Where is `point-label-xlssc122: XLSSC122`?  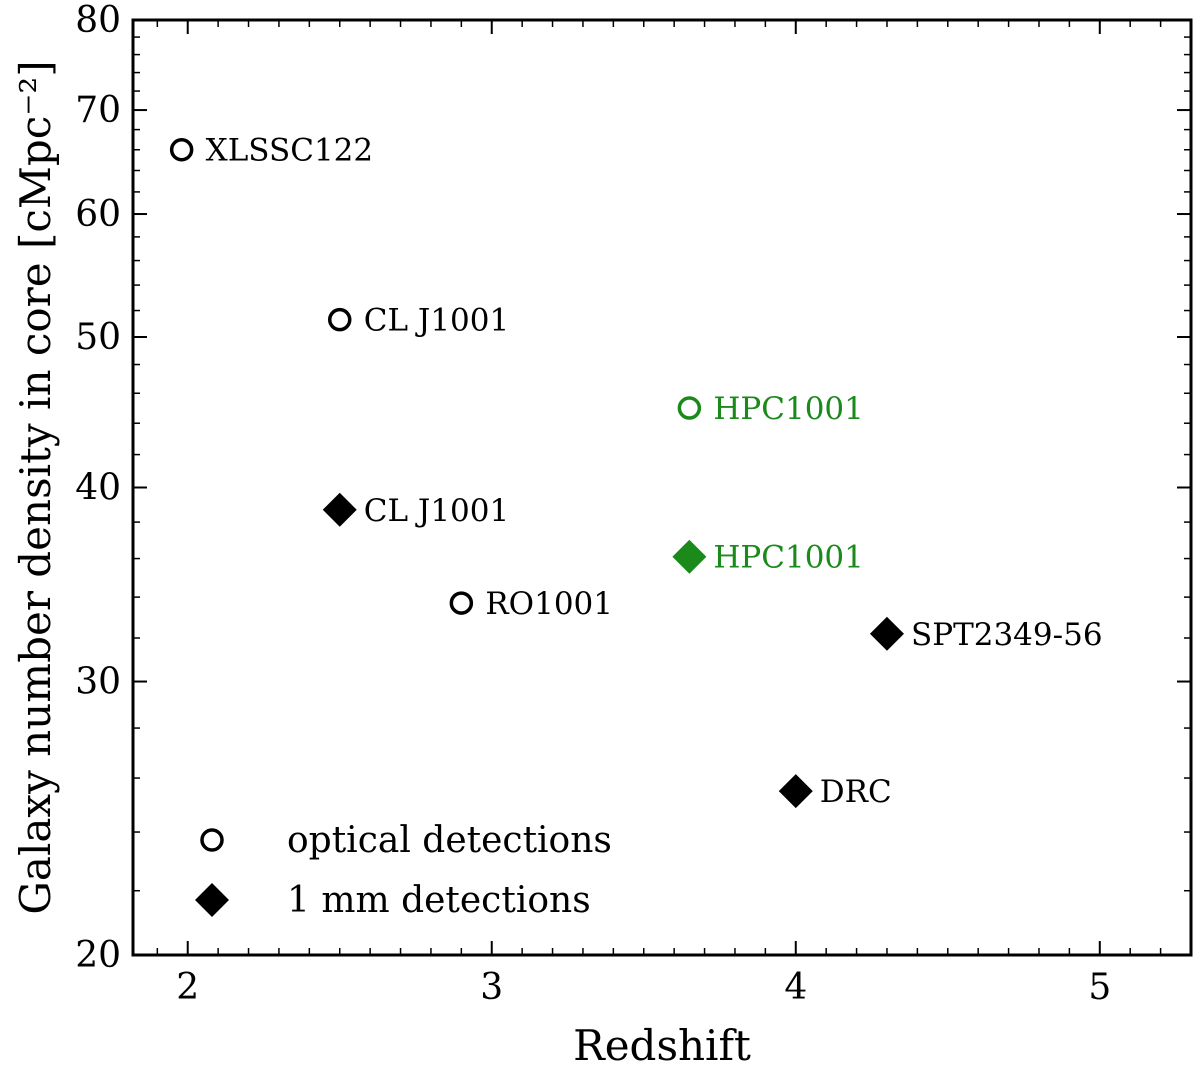 point-label-xlssc122: XLSSC122 is located at coordinates (289, 151).